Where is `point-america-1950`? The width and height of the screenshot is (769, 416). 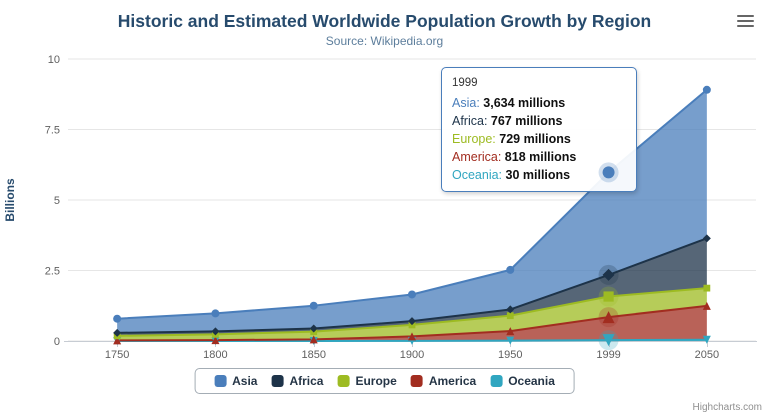 point-america-1950 is located at coordinates (510, 331).